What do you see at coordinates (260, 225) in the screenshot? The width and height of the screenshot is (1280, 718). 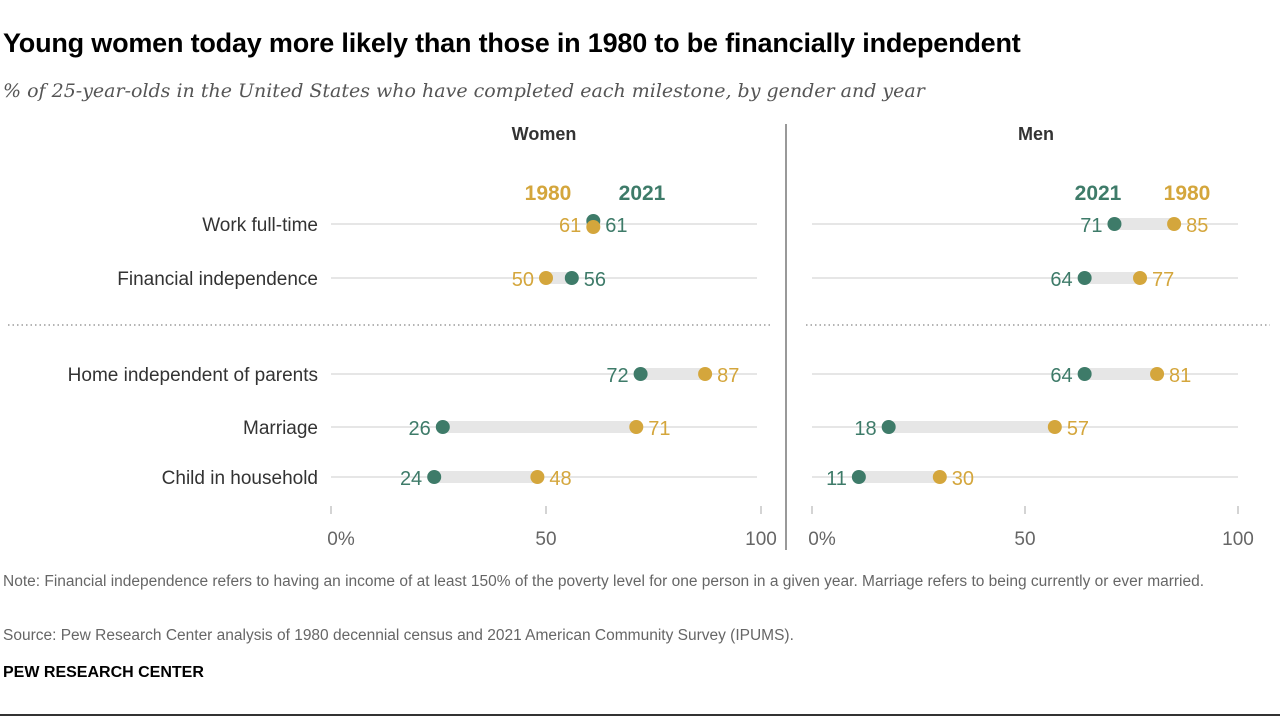 I see `category-label: Work full-time` at bounding box center [260, 225].